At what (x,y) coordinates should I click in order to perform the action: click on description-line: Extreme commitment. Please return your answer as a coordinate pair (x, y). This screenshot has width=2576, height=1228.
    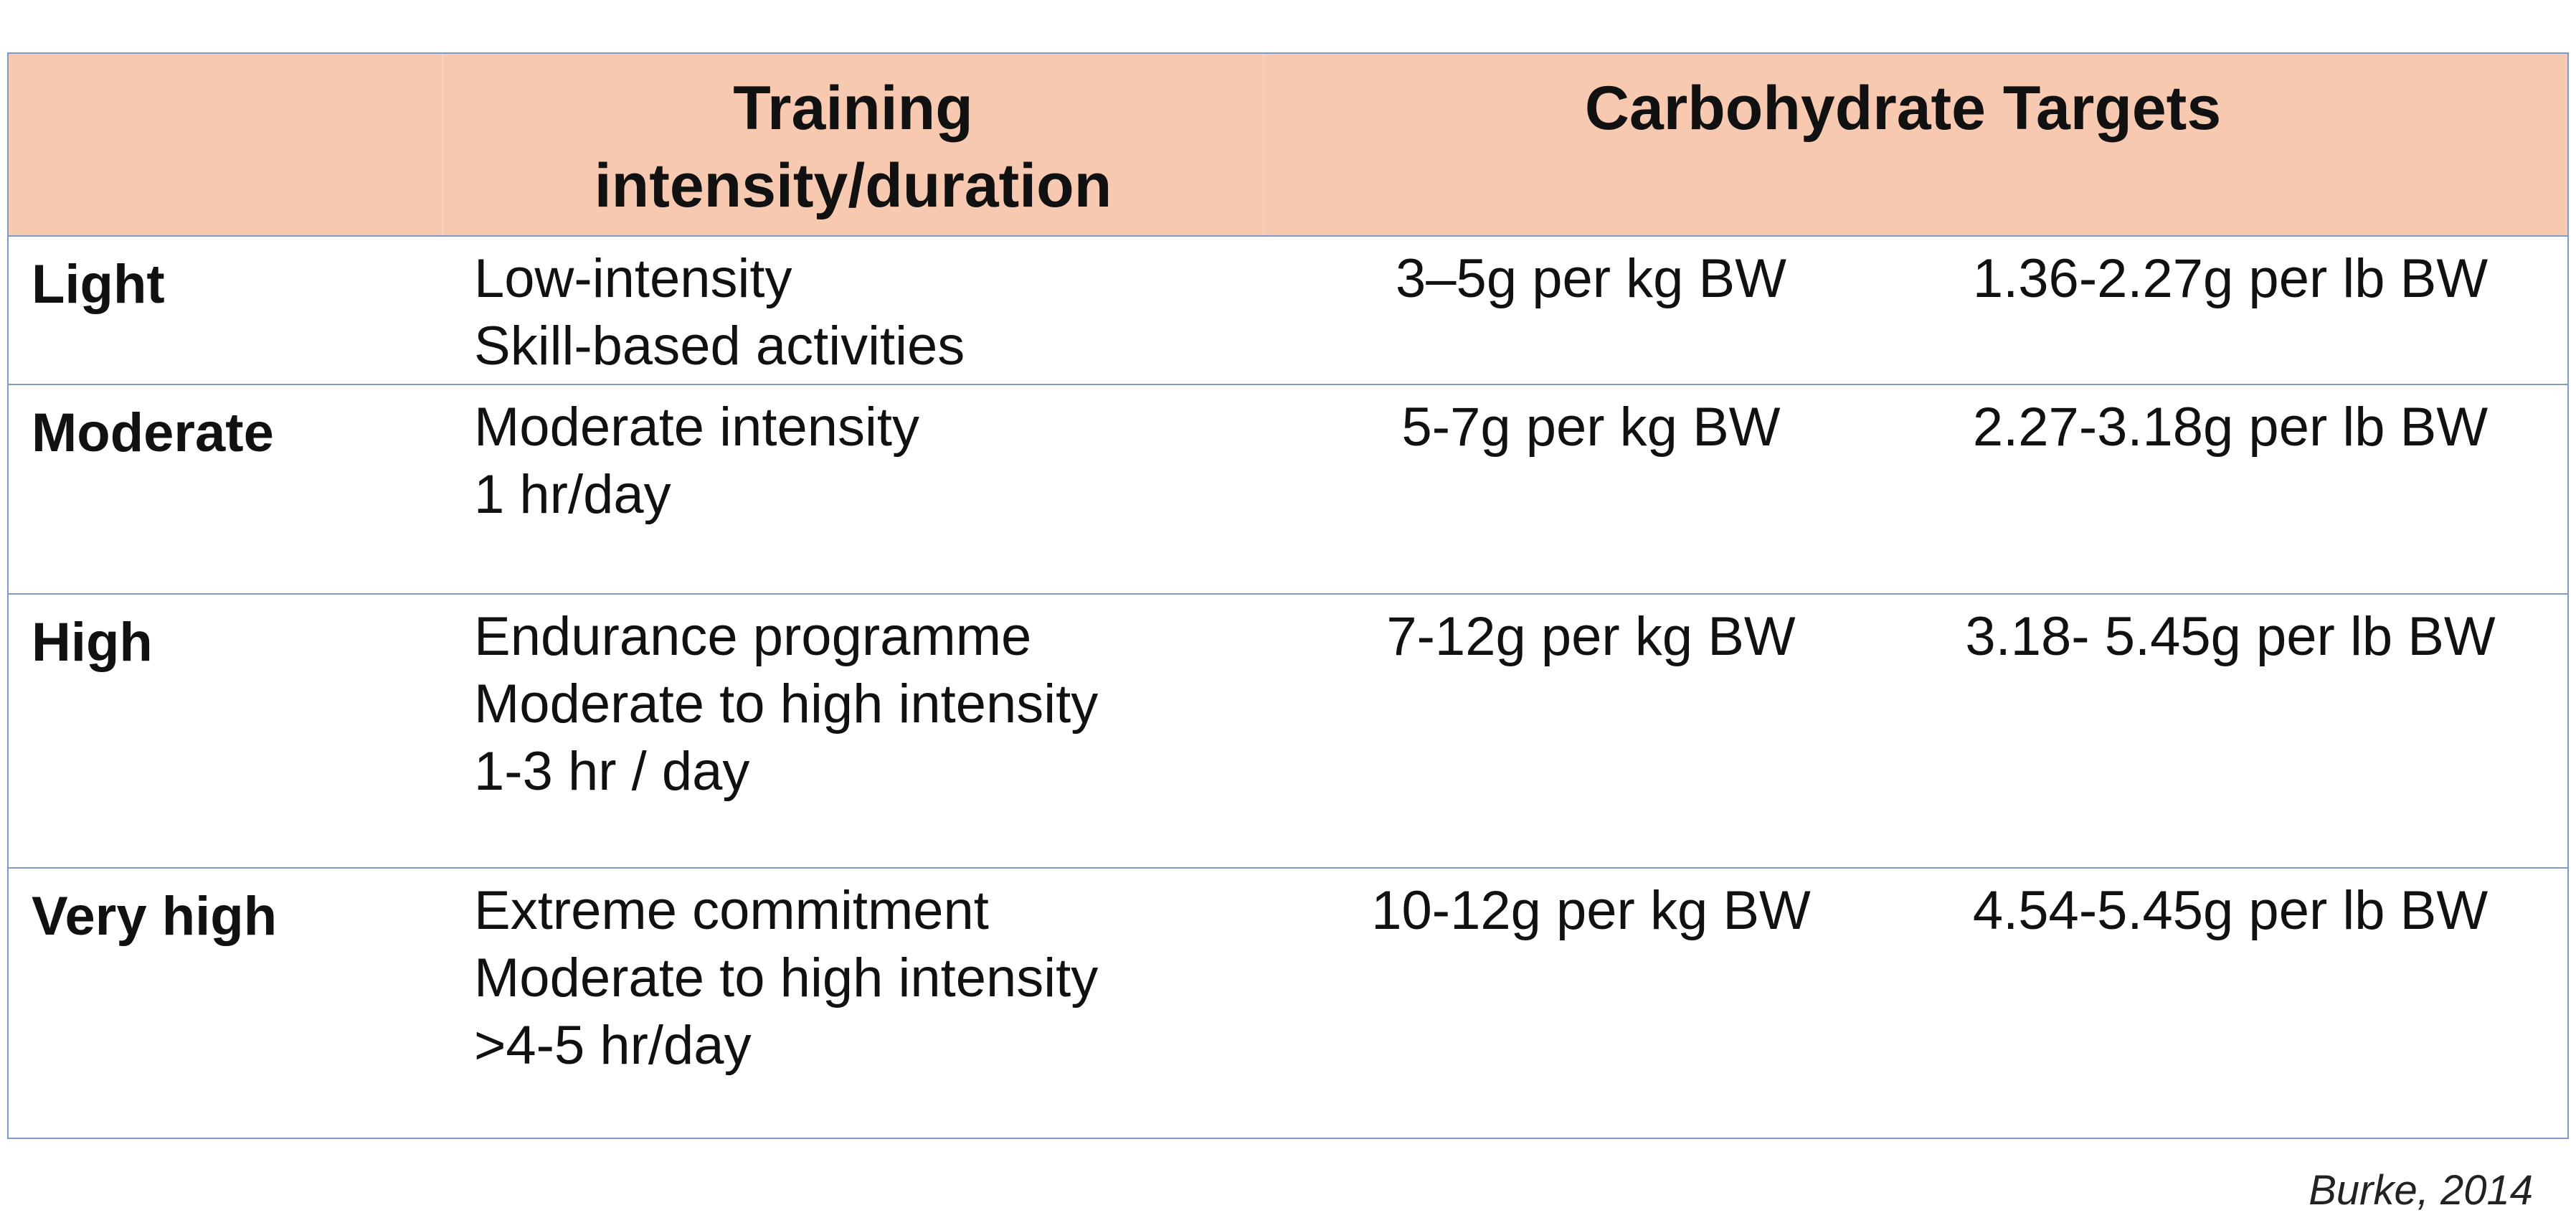
    Looking at the image, I should click on (731, 911).